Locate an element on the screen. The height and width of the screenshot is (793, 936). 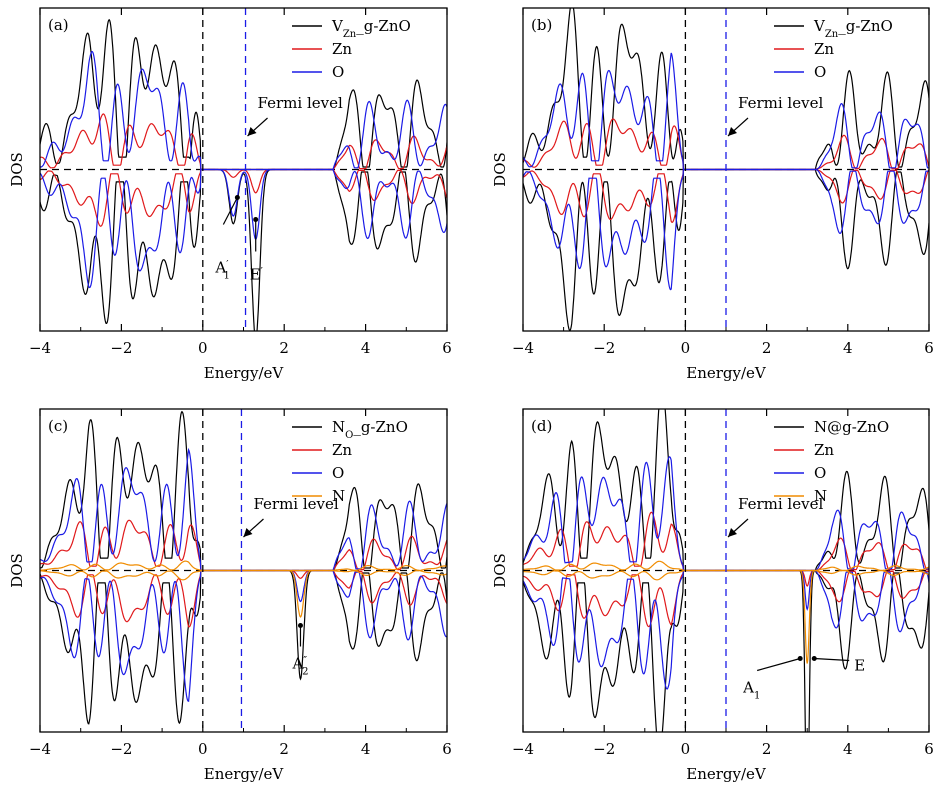
state-label: A1 is located at coordinates (751, 690).